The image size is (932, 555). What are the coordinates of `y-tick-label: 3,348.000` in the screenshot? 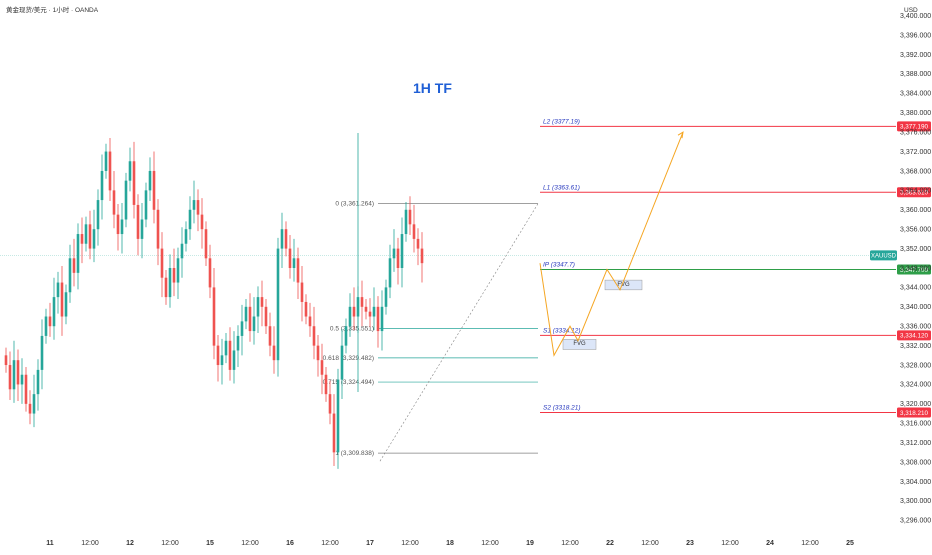 It's located at (915, 268).